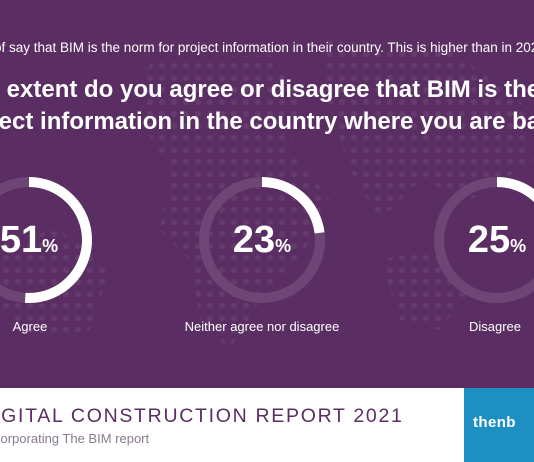 The height and width of the screenshot is (462, 534). I want to click on disagree-ring-fill, so click(484, 240).